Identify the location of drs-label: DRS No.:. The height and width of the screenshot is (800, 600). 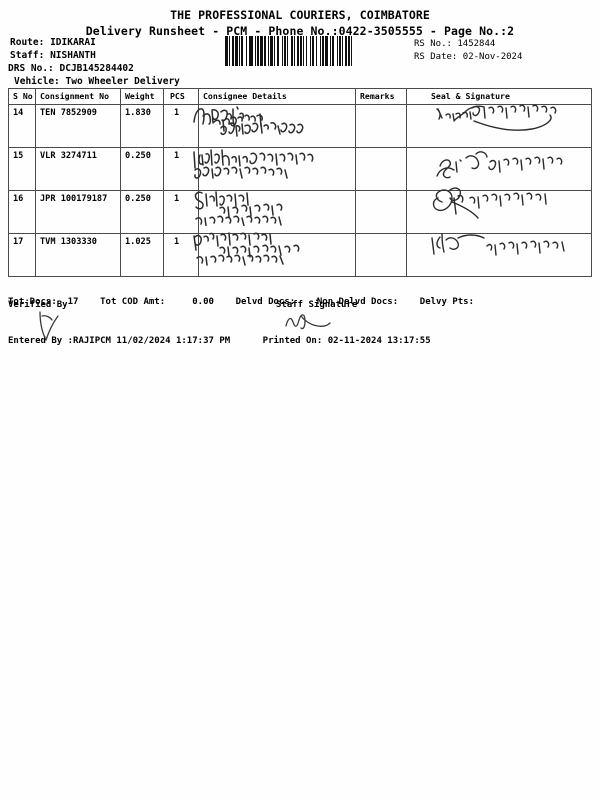
(31, 68).